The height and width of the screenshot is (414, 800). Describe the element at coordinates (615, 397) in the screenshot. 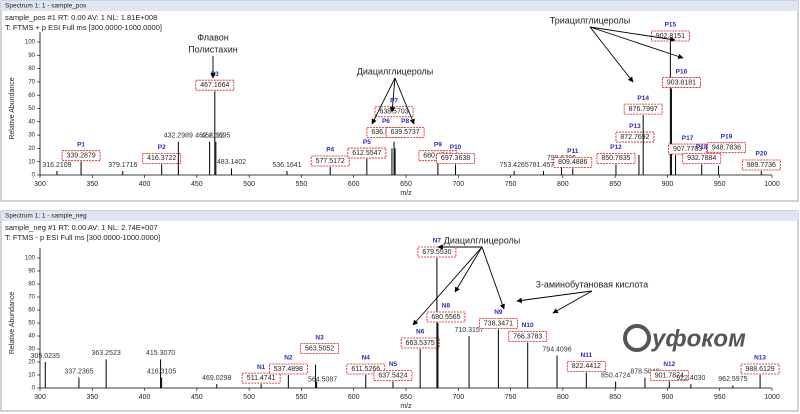

I see `x-tick-label: 850` at that location.